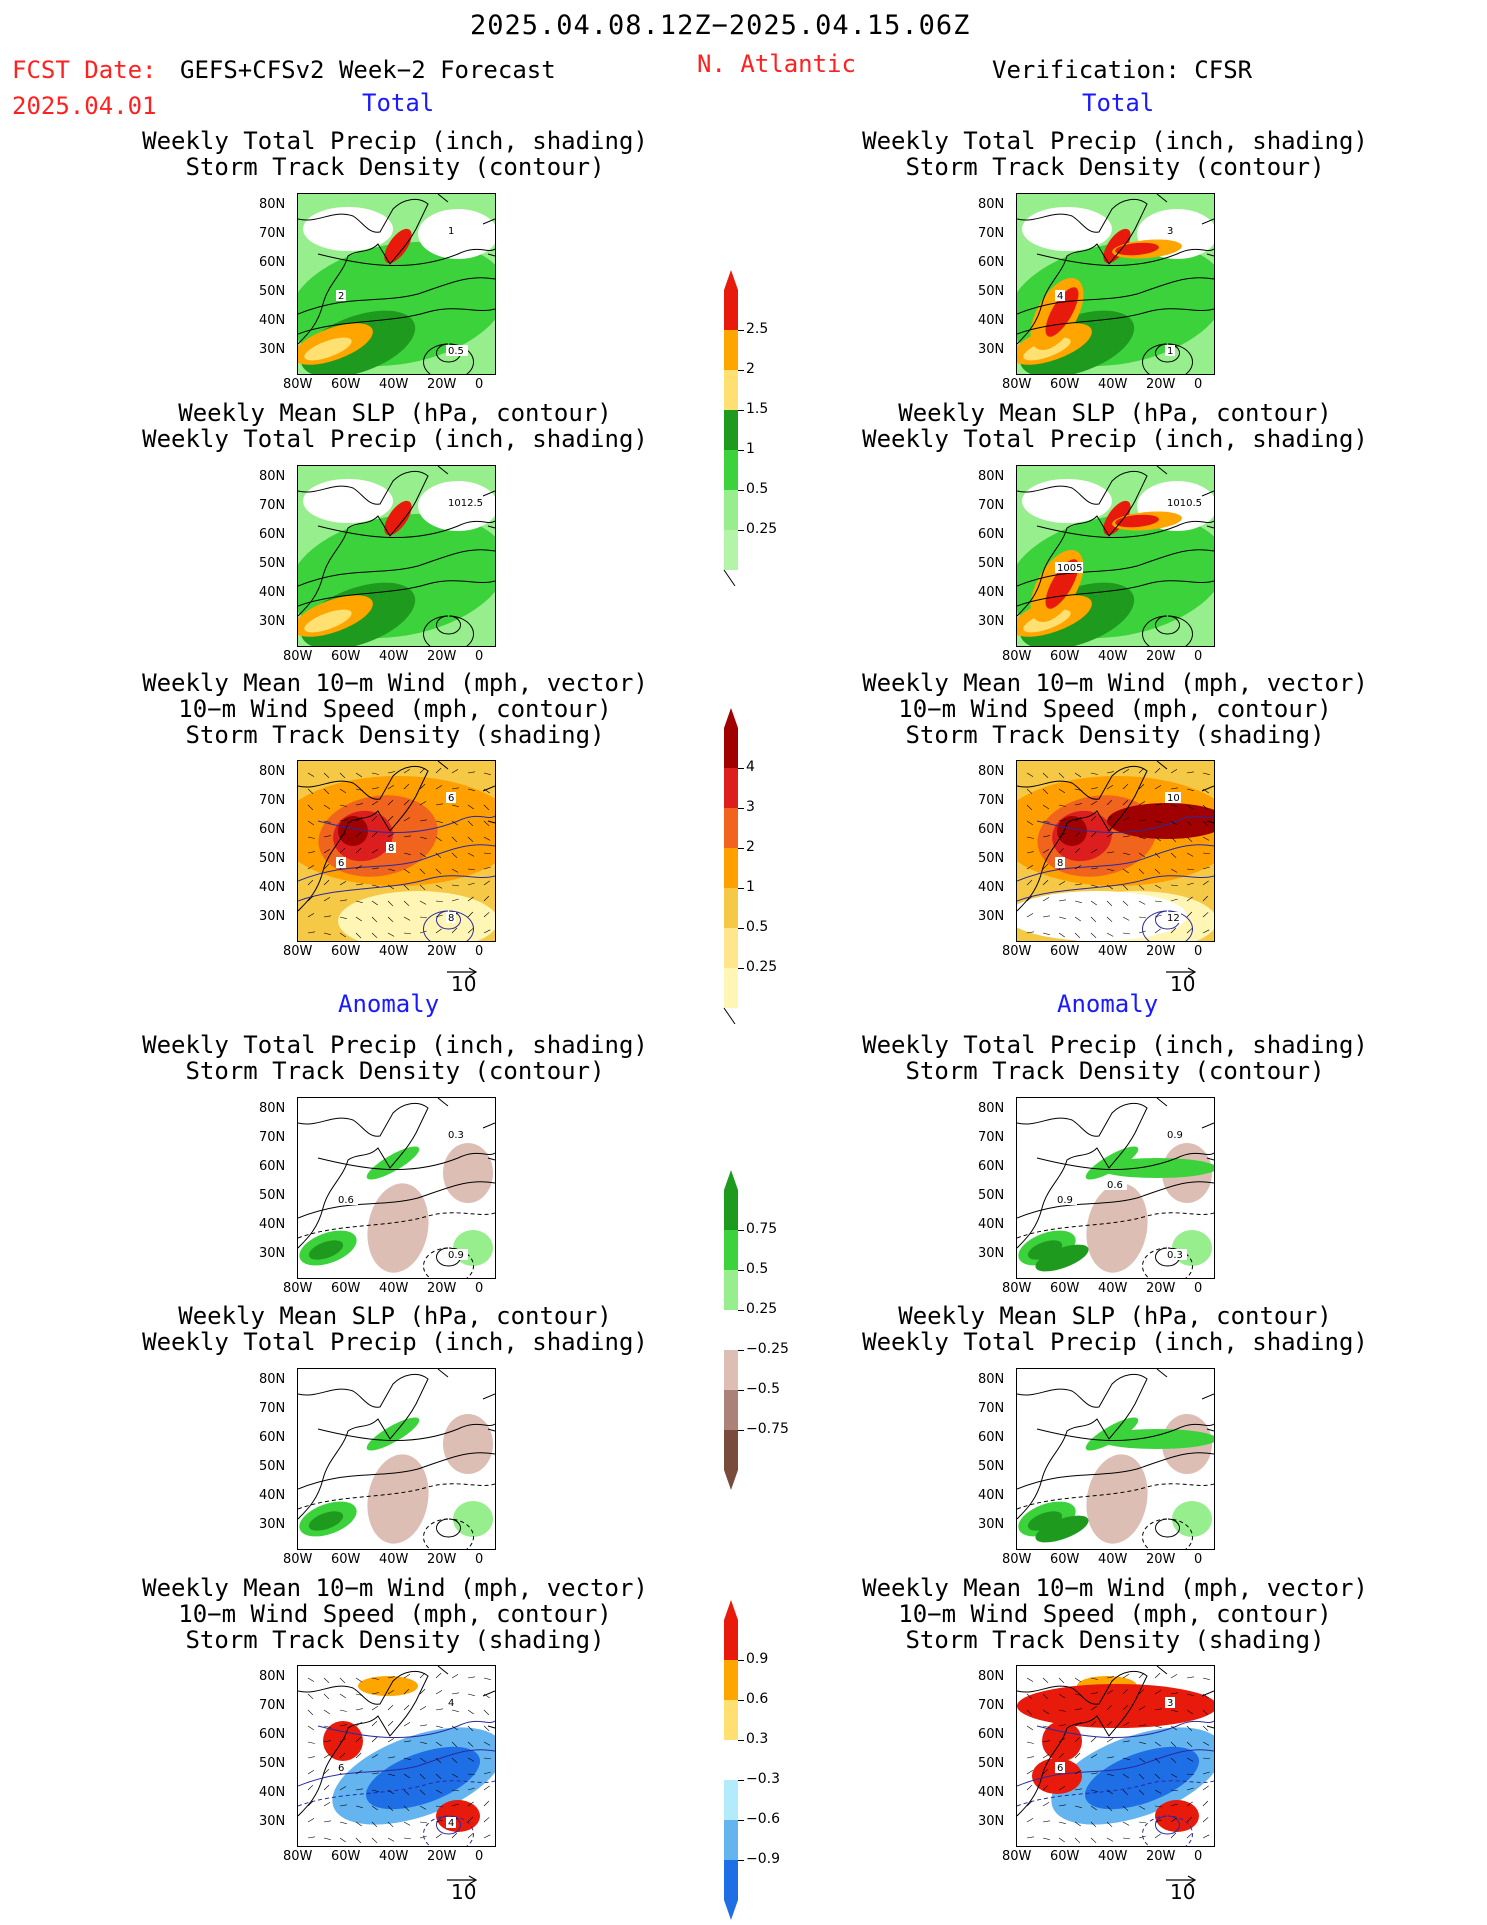  I want to click on panel-title-line: 10−m Wind Speed (mph, contour), so click(1115, 709).